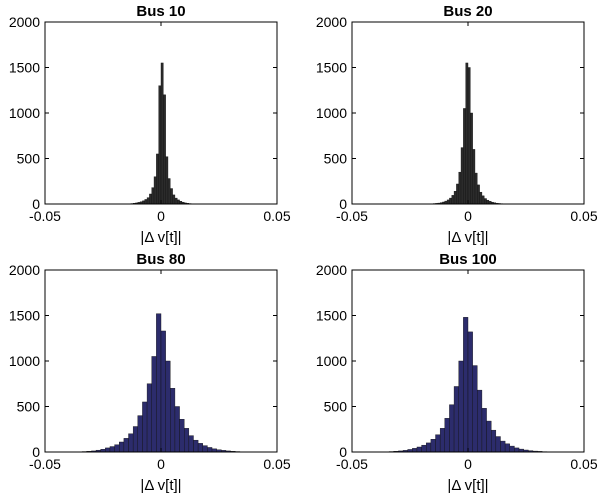 This screenshot has width=598, height=496. What do you see at coordinates (160, 259) in the screenshot?
I see `subplot-title: Bus 80` at bounding box center [160, 259].